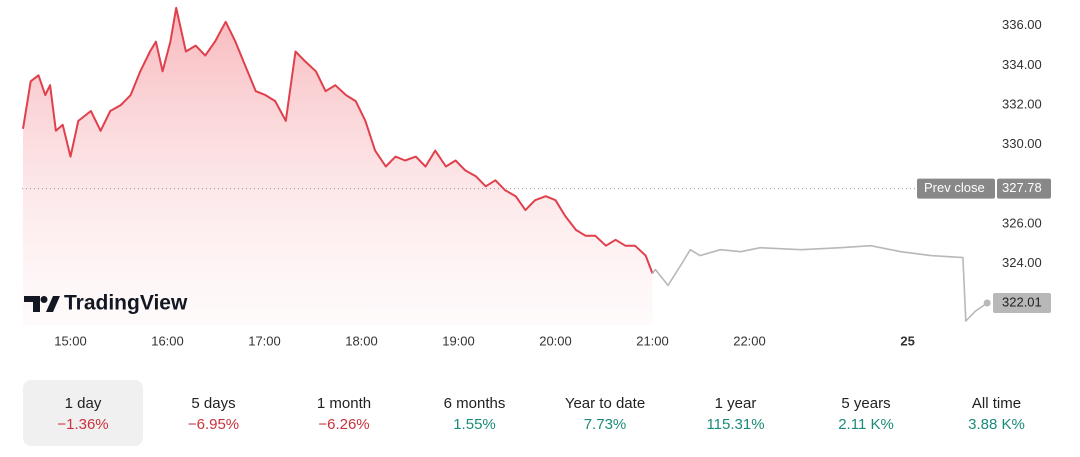 This screenshot has height=457, width=1080. Describe the element at coordinates (555, 340) in the screenshot. I see `x-tick-label: 20:00` at that location.